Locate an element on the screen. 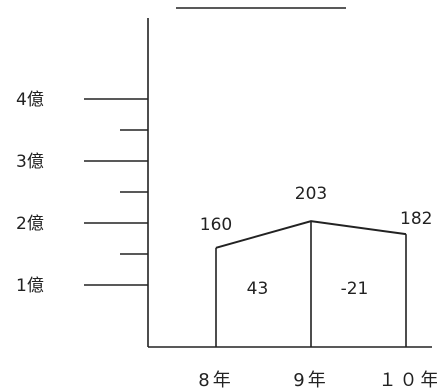 This screenshot has height=391, width=437. x-axis-labels: 8年 9年 １０年 is located at coordinates (317, 380).